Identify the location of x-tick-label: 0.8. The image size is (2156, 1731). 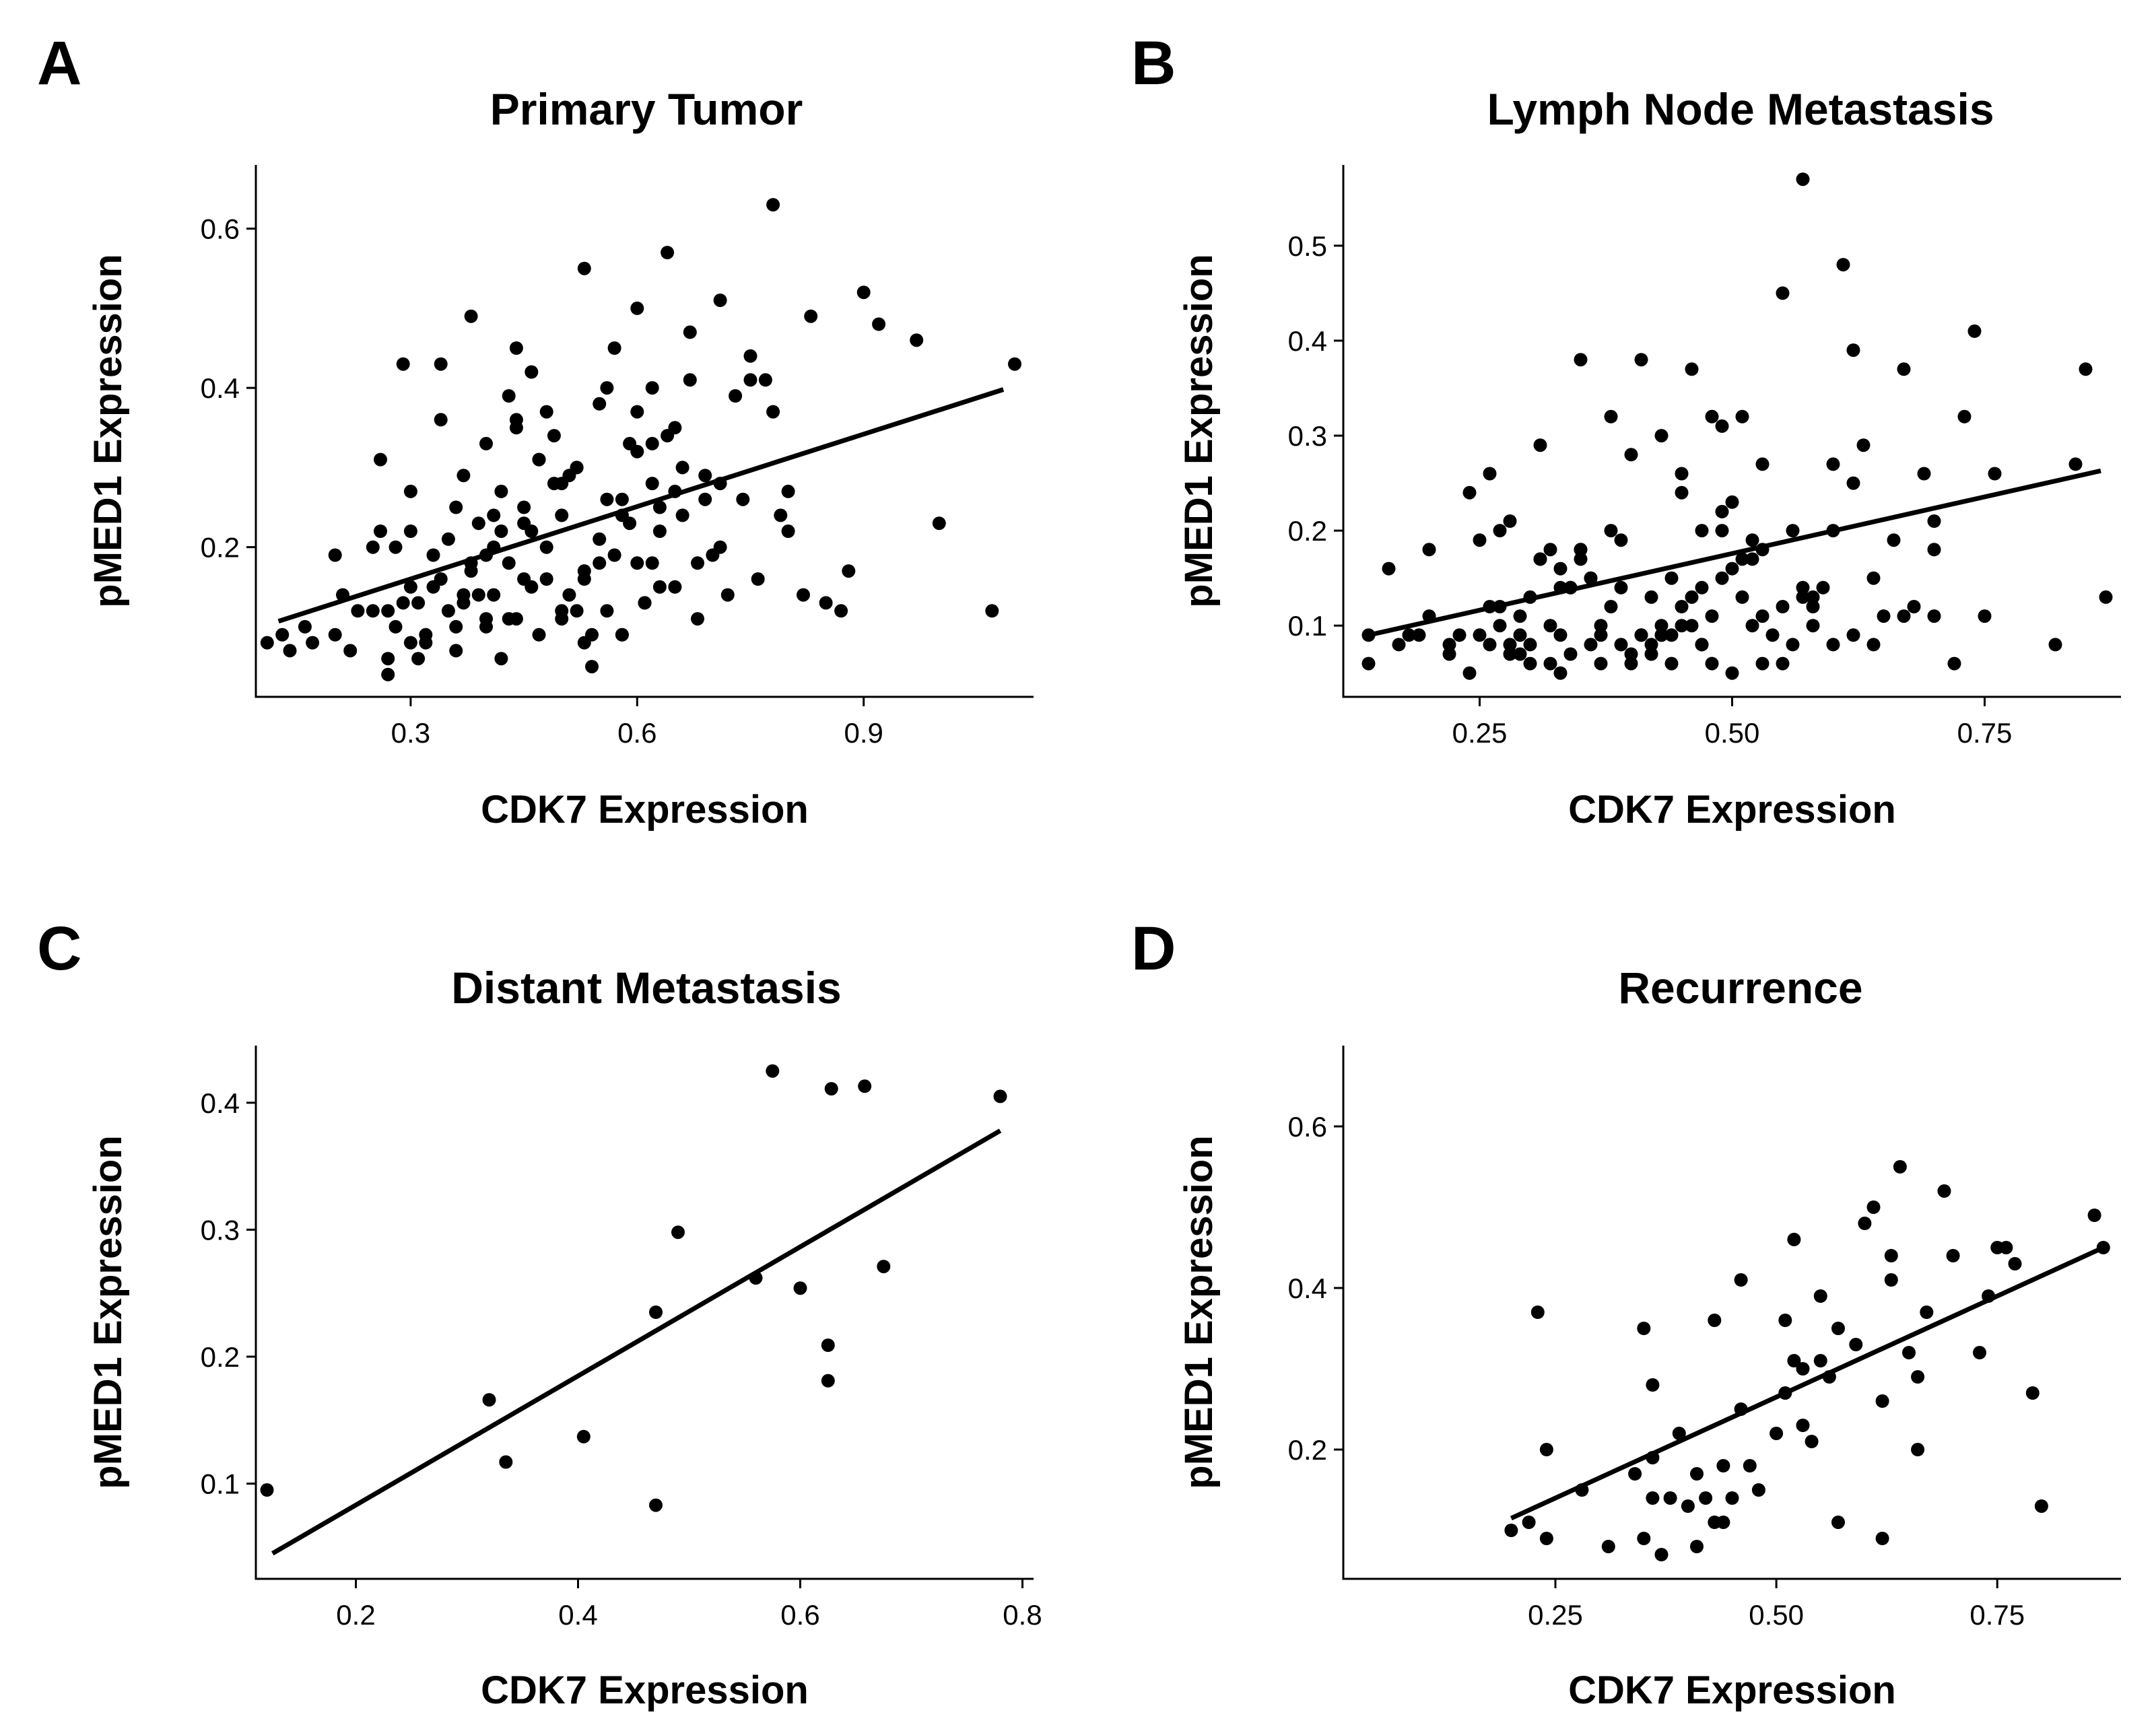
(1022, 1615).